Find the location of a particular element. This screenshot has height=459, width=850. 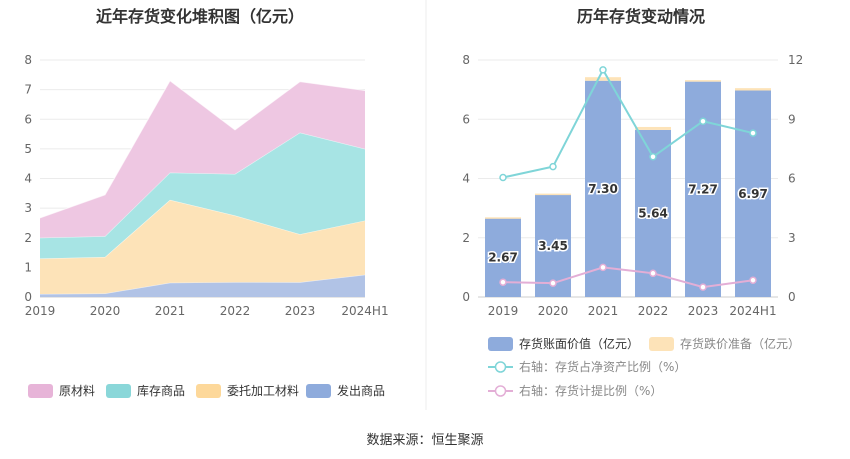

left-chart-title: 近年存货变化堆积图（亿元） is located at coordinates (200, 16).